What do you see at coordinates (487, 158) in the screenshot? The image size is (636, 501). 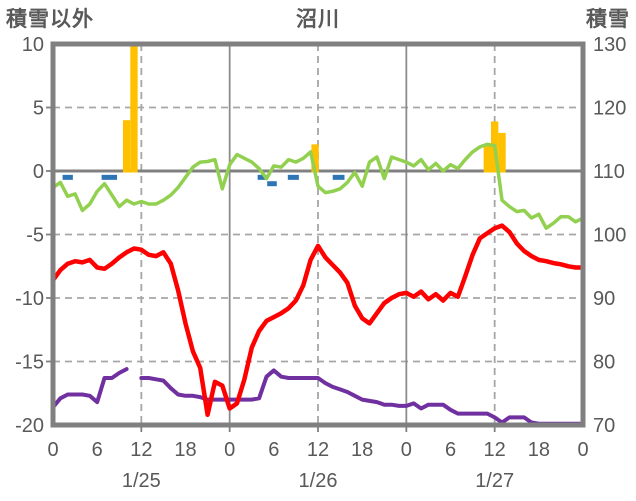 I see `bar-orange-bars-h59` at bounding box center [487, 158].